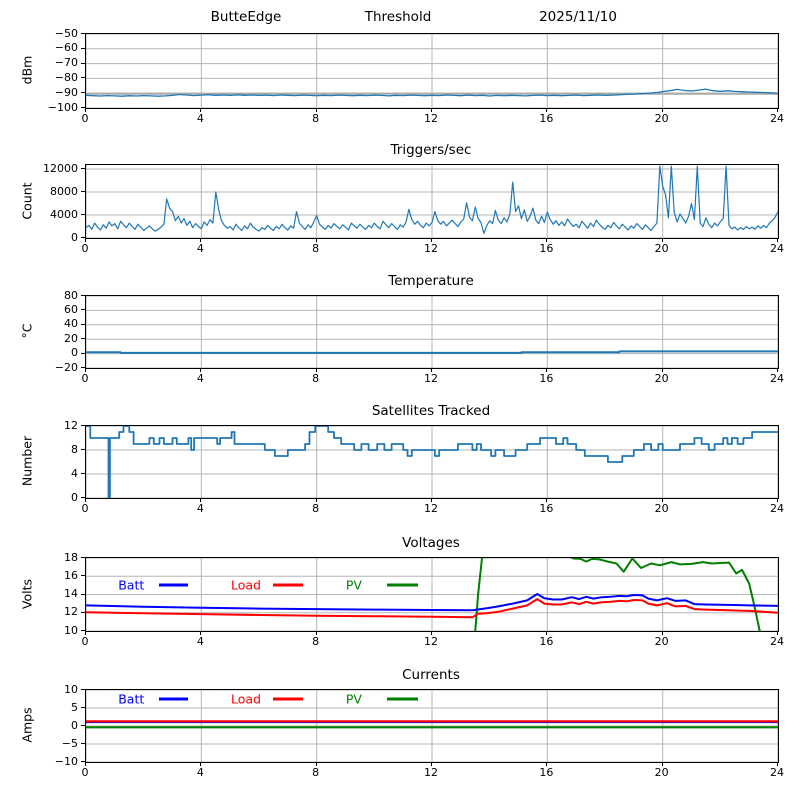 This screenshot has height=800, width=800. Describe the element at coordinates (353, 585) in the screenshot. I see `legend-label-pv: PV` at that location.